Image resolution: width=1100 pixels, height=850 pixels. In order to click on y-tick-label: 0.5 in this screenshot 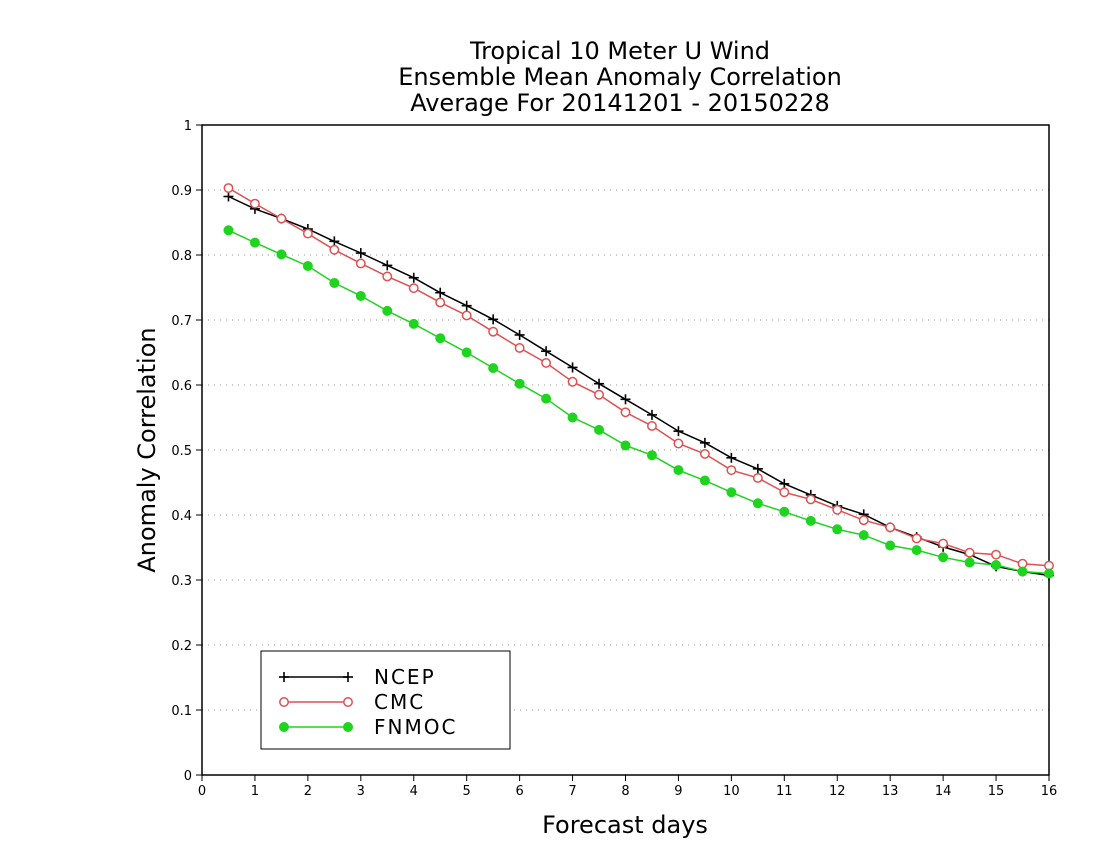, I will do `click(181, 451)`.